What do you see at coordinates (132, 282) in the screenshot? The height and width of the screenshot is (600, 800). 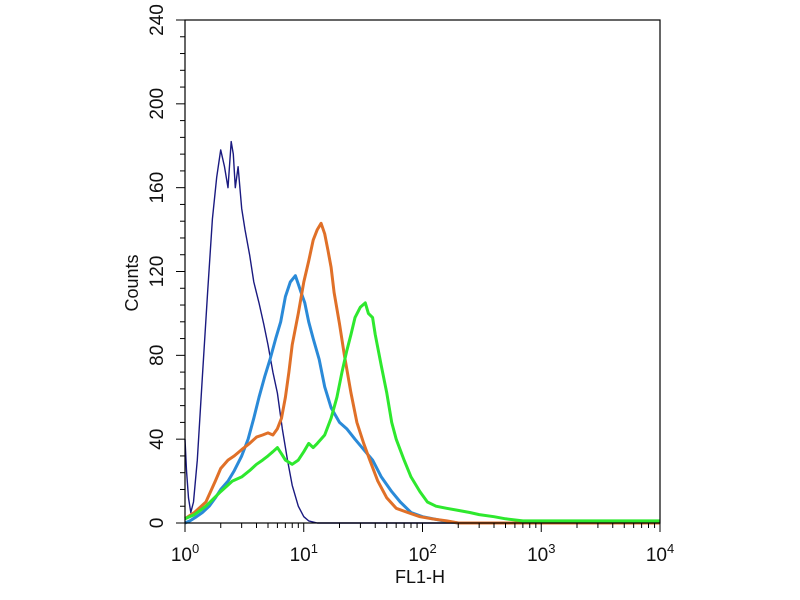 I see `y-axis-title: Counts` at bounding box center [132, 282].